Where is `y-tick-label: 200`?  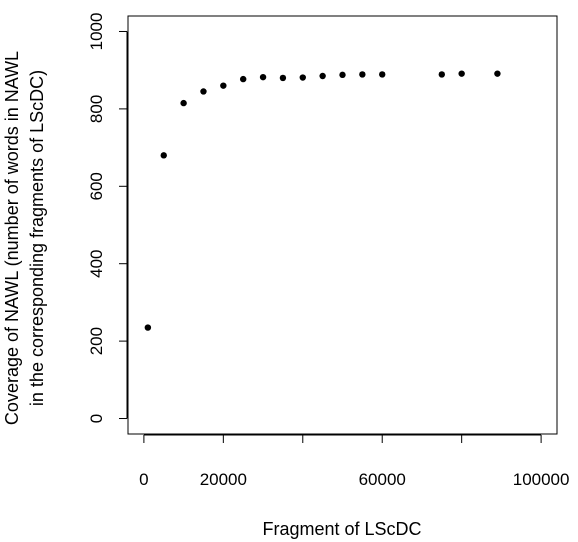
y-tick-label: 200 is located at coordinates (96, 341).